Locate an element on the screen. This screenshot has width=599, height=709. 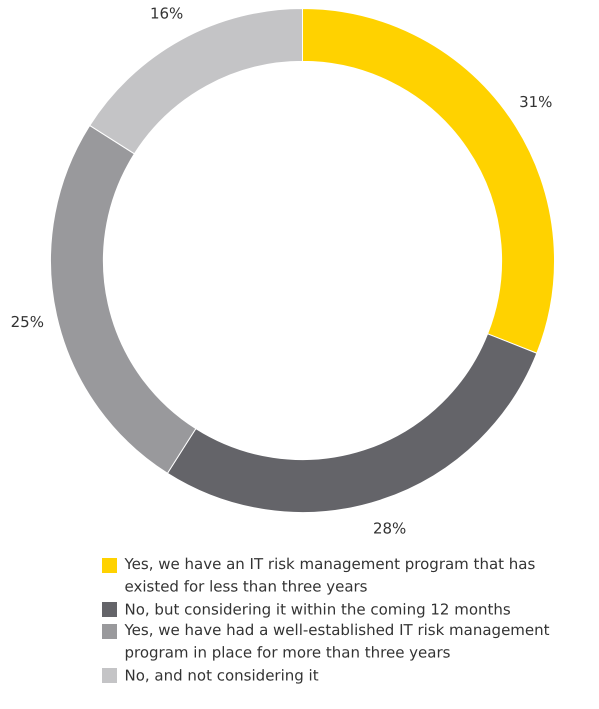
legend-label: No, but considering it within the coming 12 months is located at coordinates (317, 609).